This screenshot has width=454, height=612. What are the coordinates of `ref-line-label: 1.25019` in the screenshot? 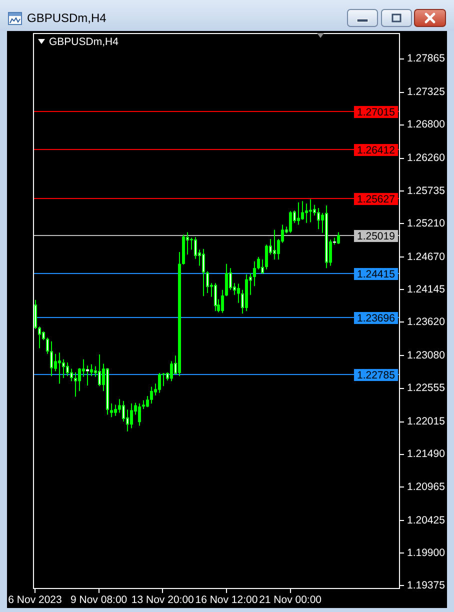 It's located at (376, 236).